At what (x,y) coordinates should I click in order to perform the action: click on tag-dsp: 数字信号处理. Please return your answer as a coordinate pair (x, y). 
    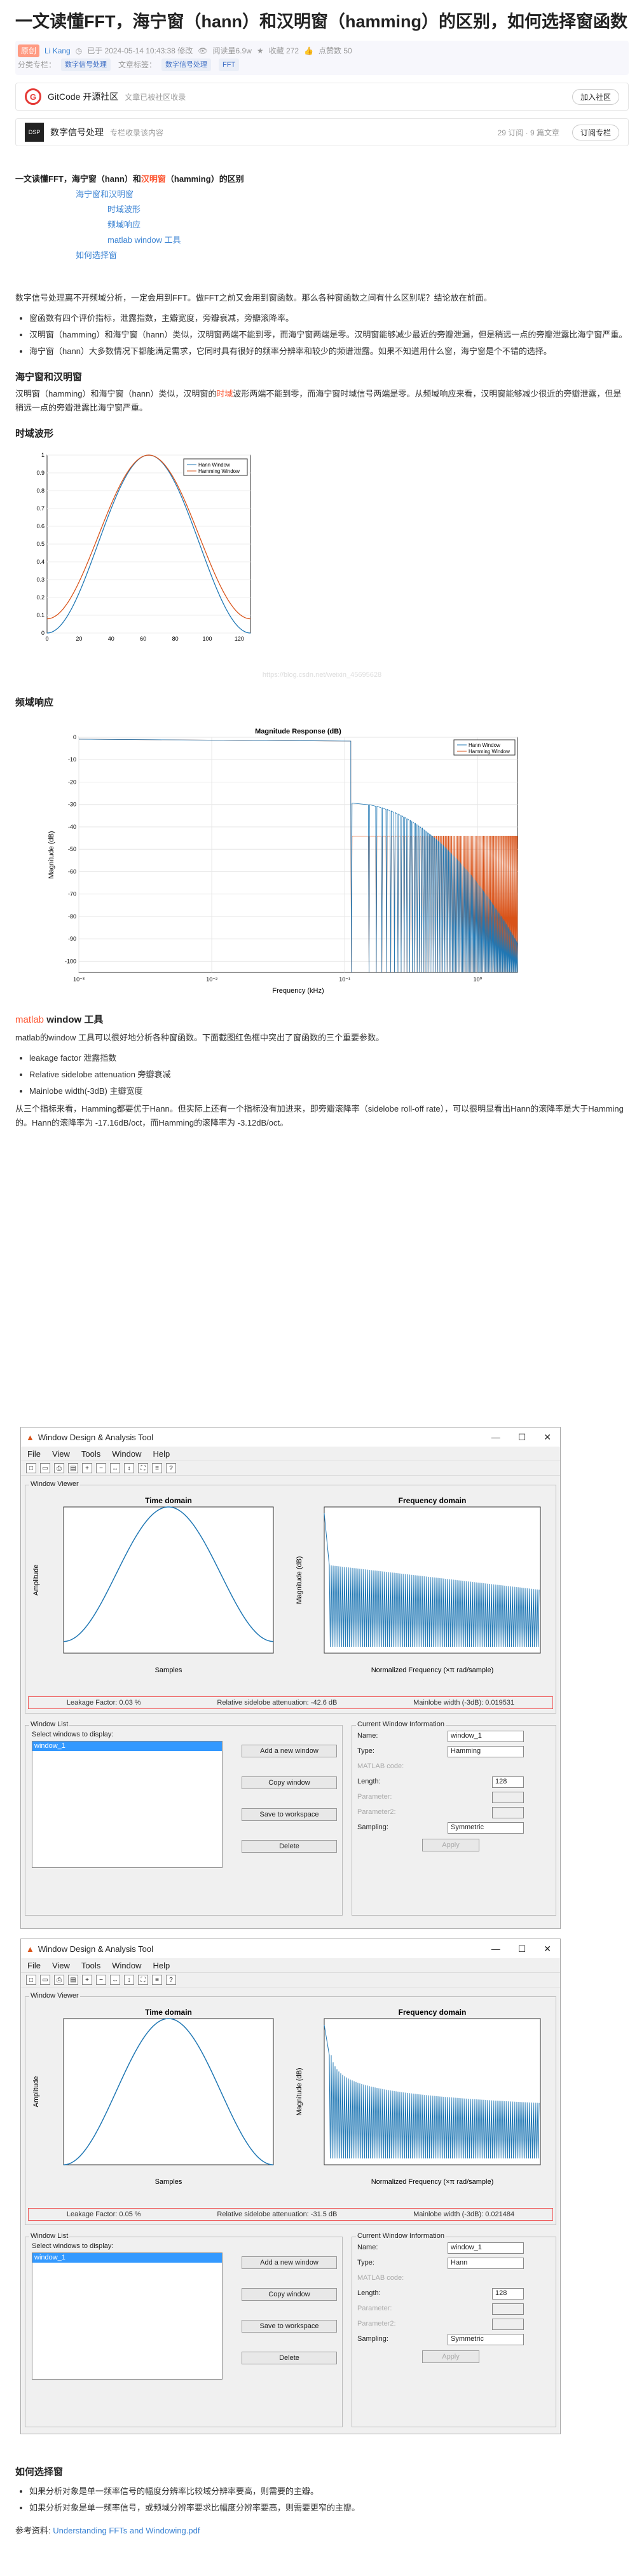
    Looking at the image, I should click on (186, 64).